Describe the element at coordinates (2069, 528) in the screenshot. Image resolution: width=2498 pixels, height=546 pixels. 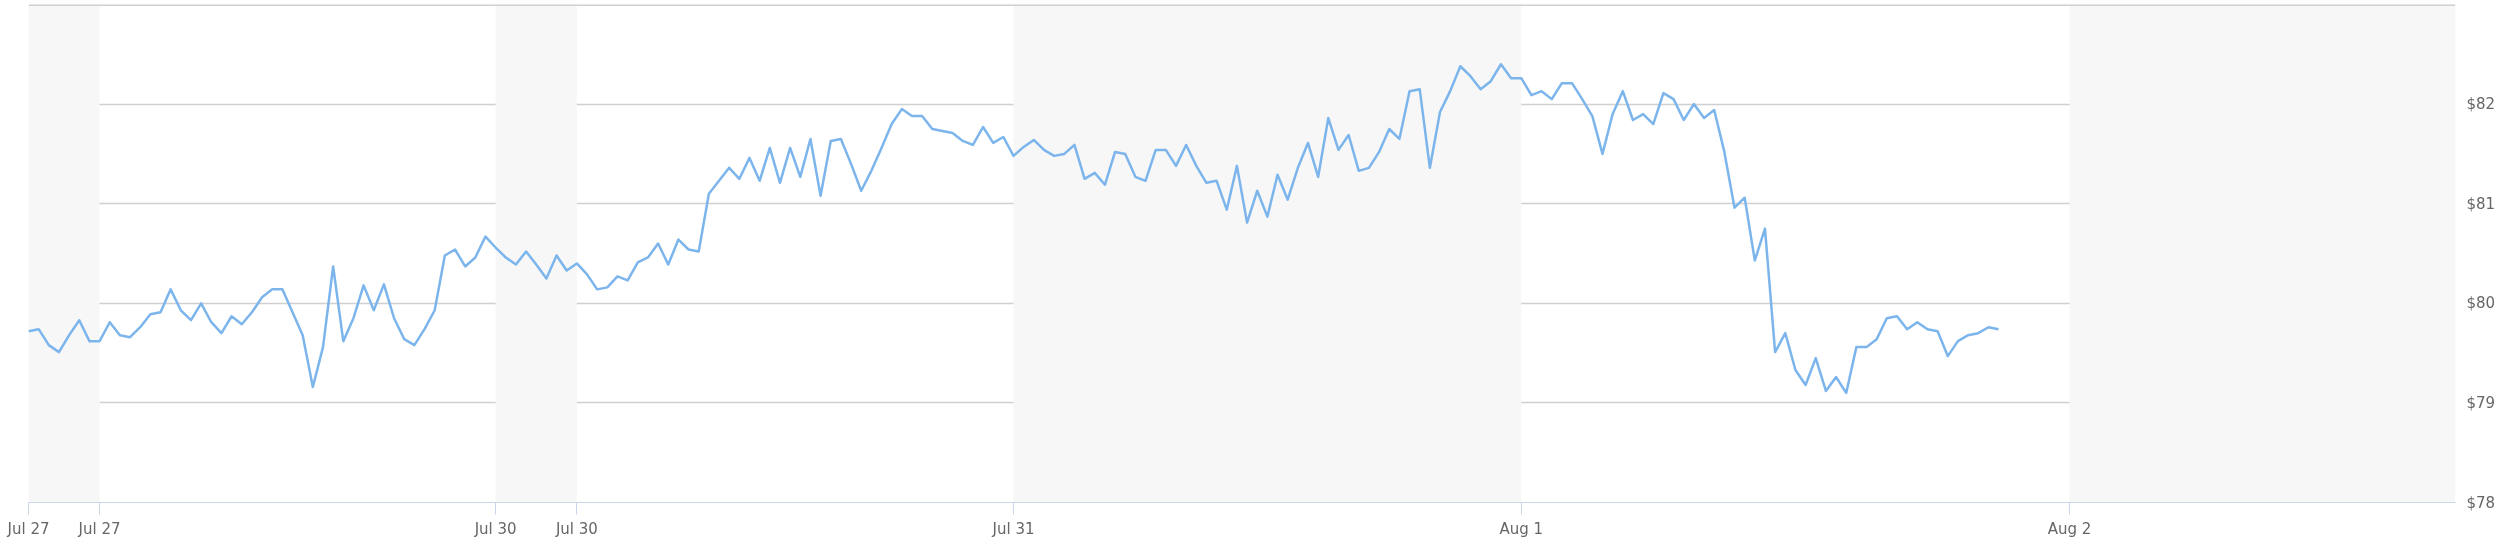
I see `x-tick-label: Aug 2` at that location.